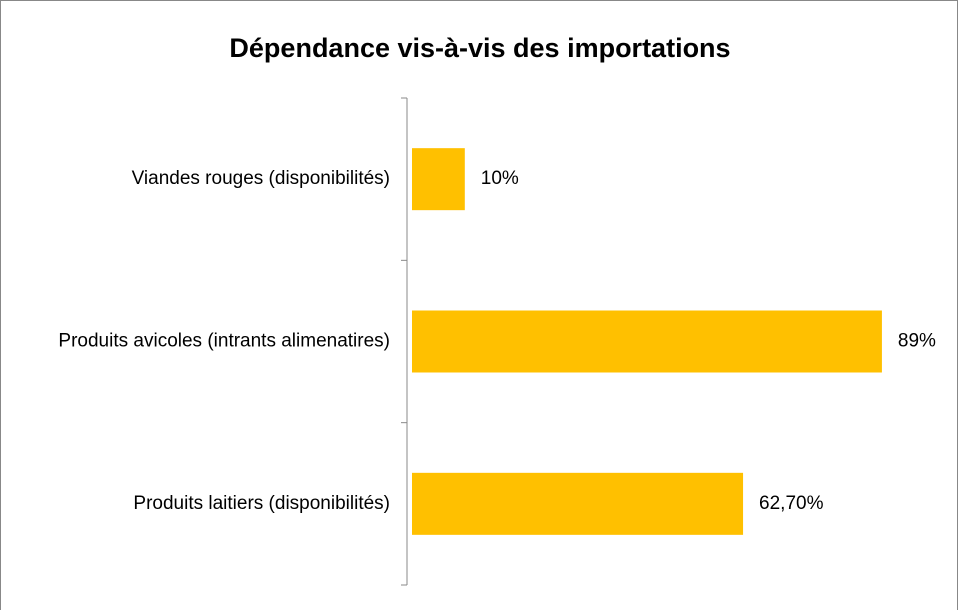 Image resolution: width=958 pixels, height=610 pixels. What do you see at coordinates (500, 178) in the screenshot?
I see `data-label: 10%` at bounding box center [500, 178].